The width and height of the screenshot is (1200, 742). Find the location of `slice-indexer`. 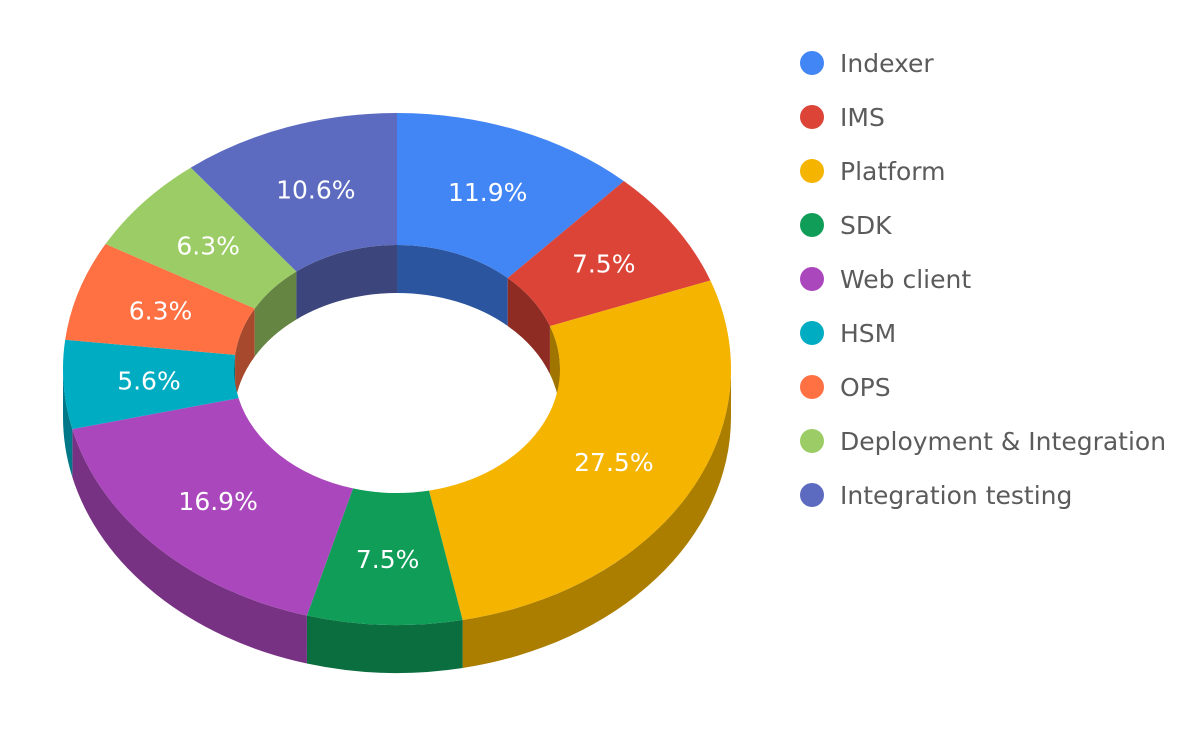

slice-indexer is located at coordinates (510, 196).